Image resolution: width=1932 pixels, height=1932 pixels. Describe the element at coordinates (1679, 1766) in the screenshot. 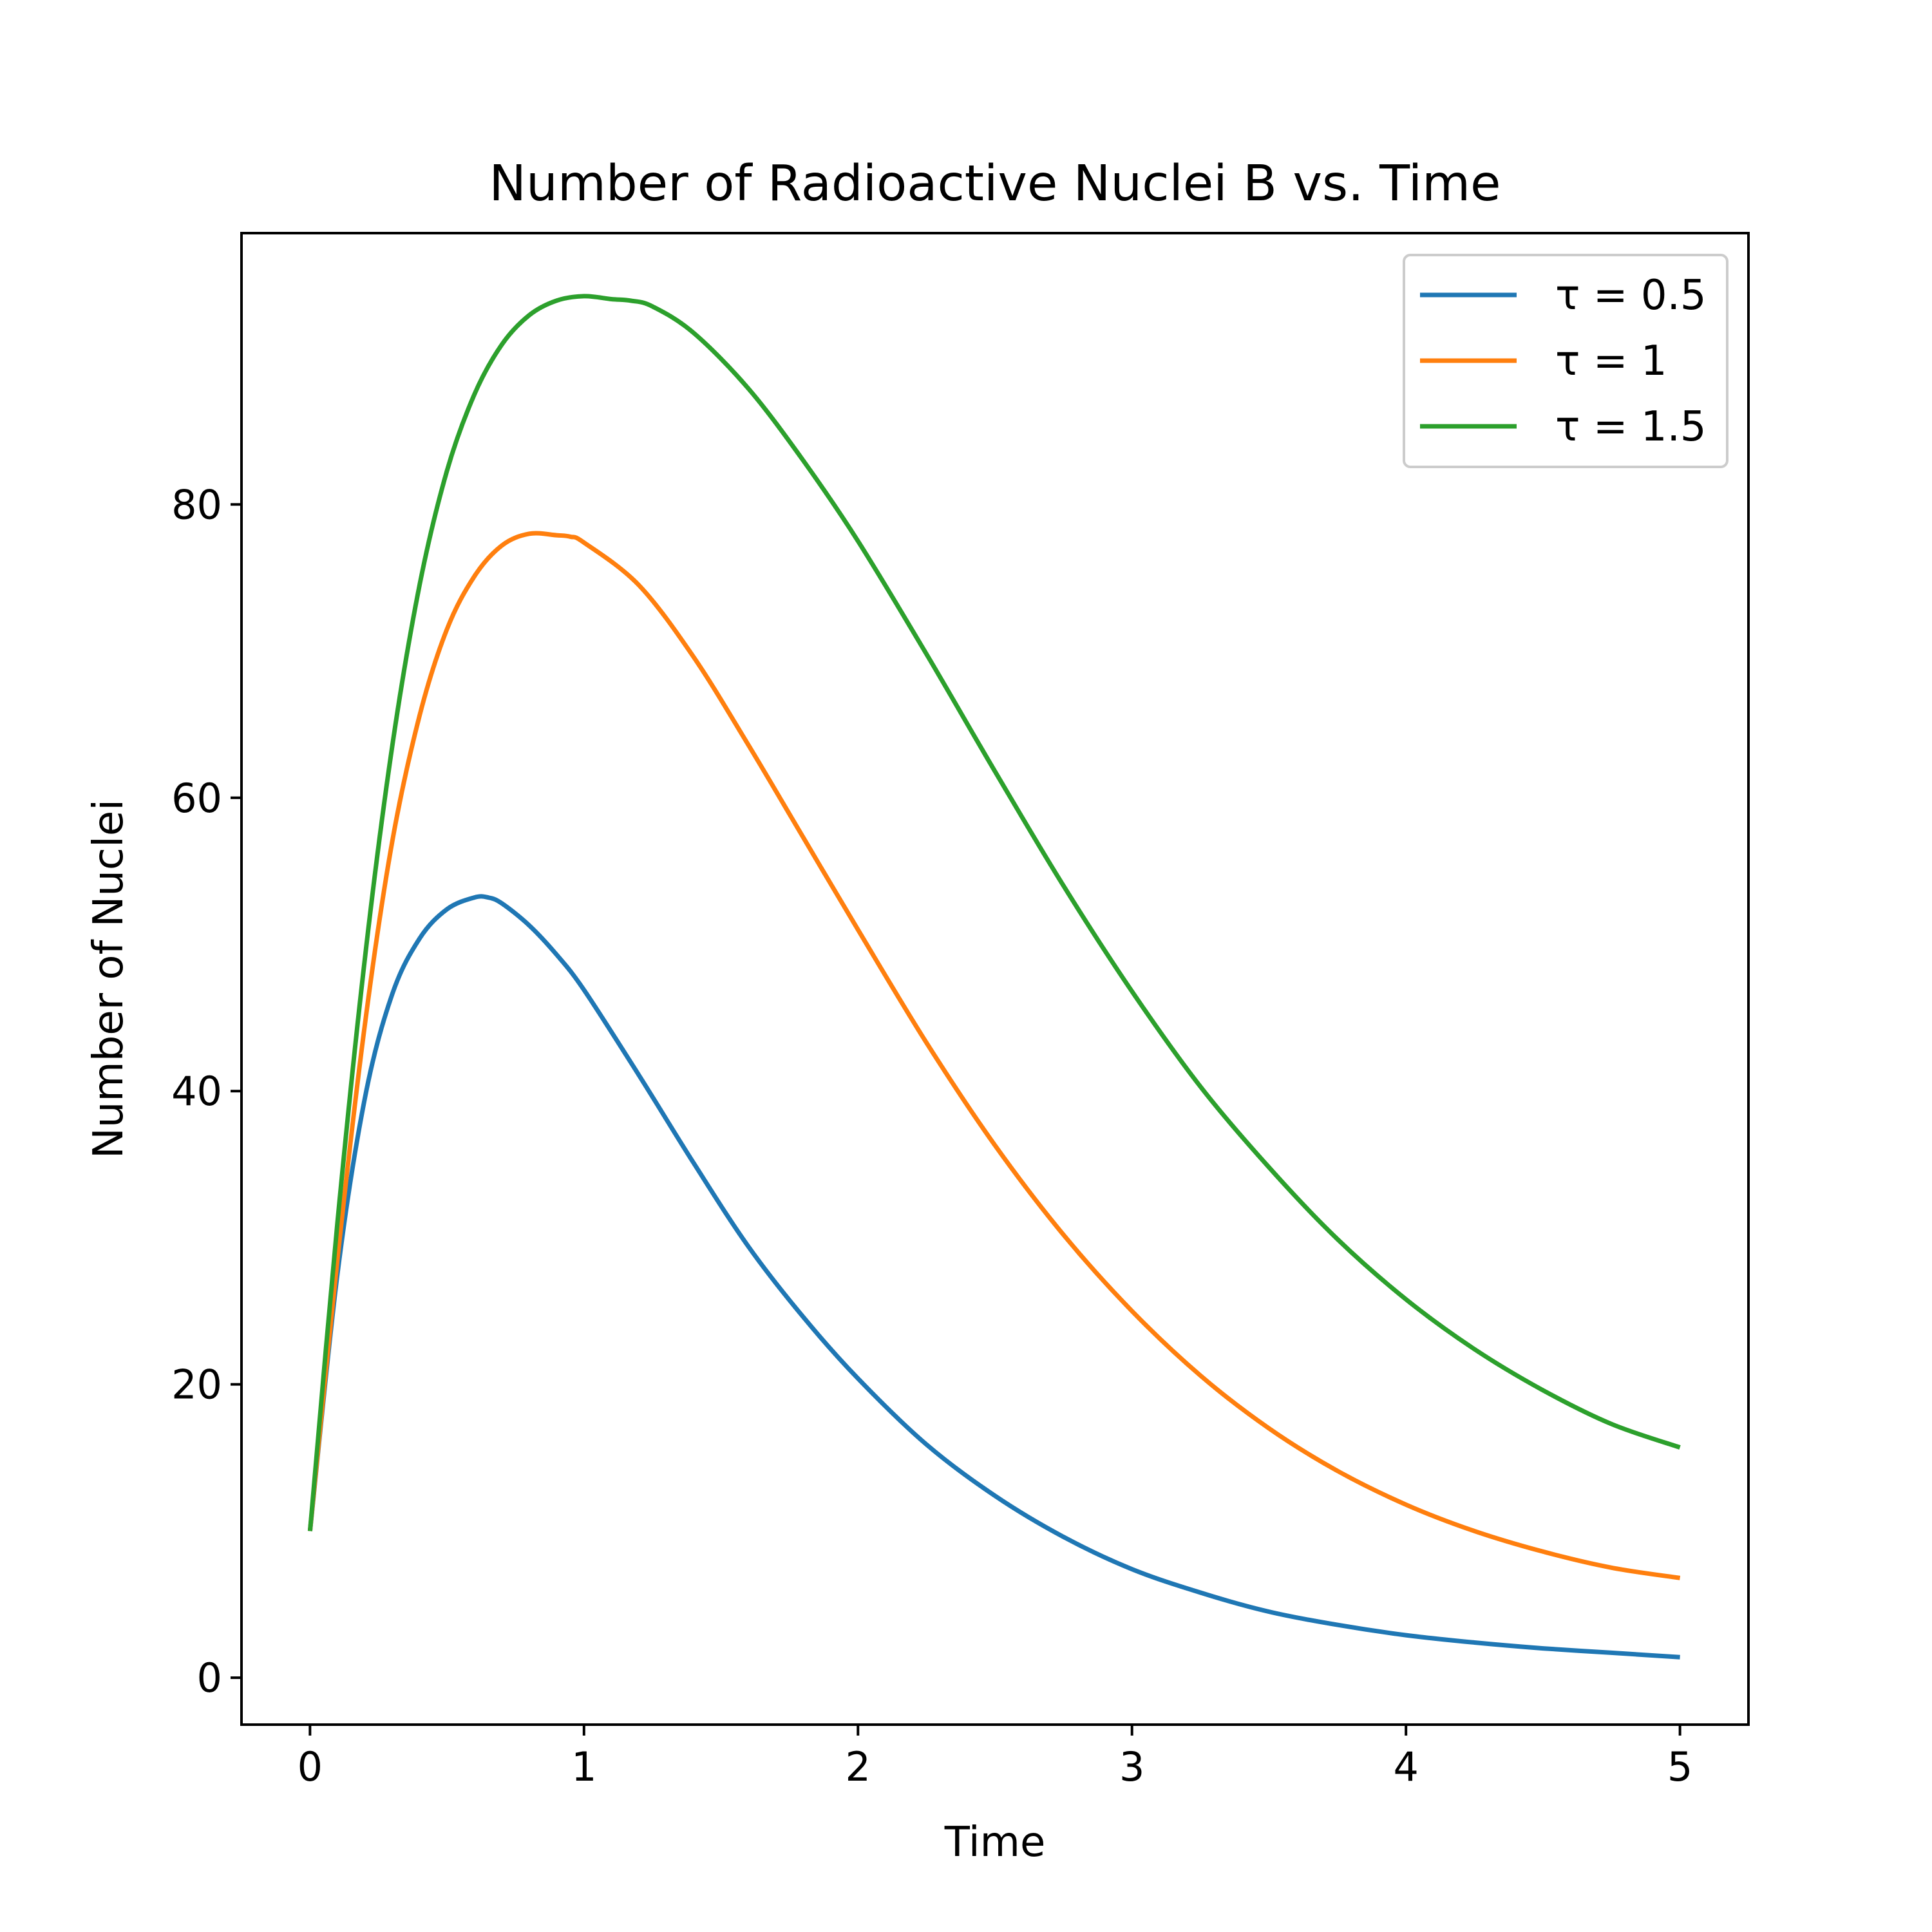

I see `x-tick-label: 5` at that location.